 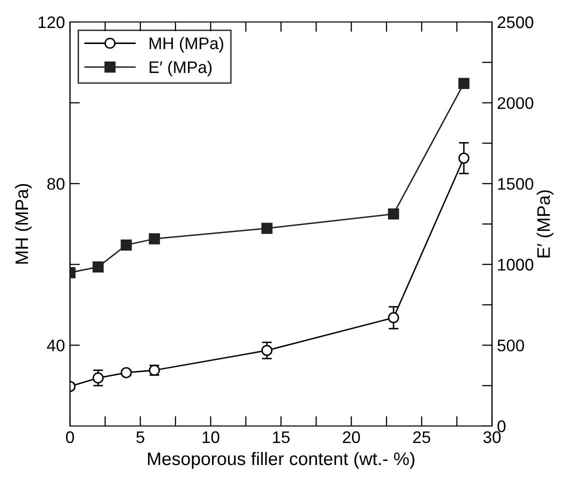 What do you see at coordinates (516, 22) in the screenshot?
I see `y2-tick-label: 2500` at bounding box center [516, 22].